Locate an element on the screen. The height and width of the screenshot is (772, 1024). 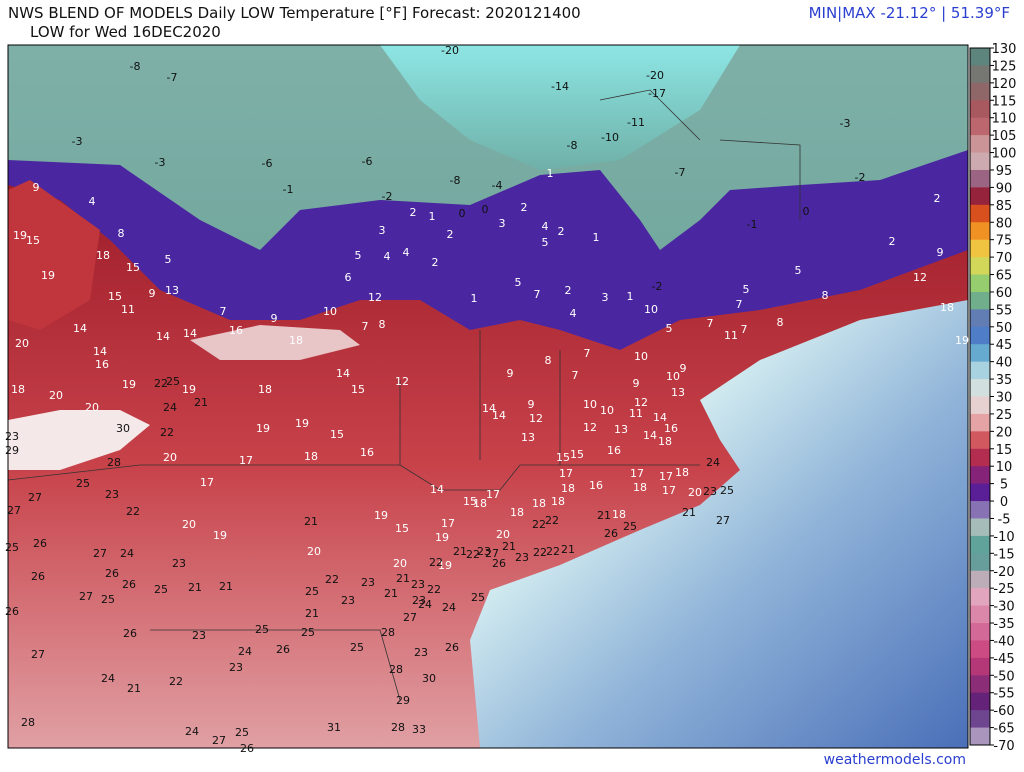
station-value: -6 is located at coordinates (367, 161).